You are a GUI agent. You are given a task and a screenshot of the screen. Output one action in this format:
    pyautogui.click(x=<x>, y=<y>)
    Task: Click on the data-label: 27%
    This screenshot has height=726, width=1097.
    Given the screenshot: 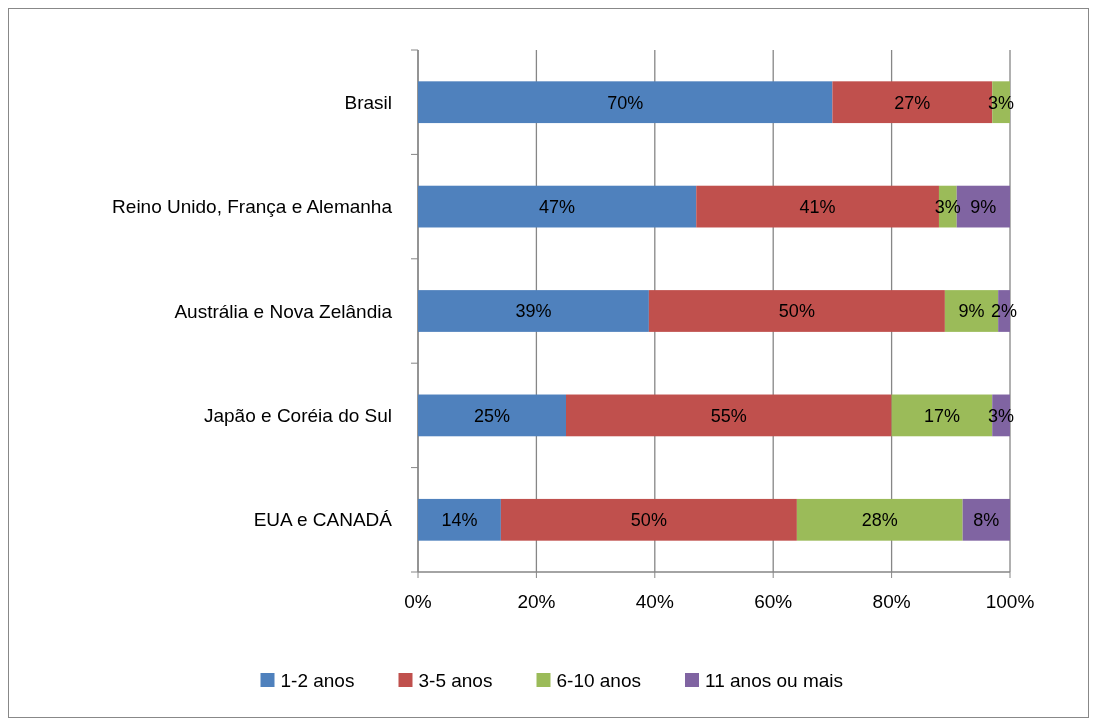 What is the action you would take?
    pyautogui.click(x=912, y=102)
    